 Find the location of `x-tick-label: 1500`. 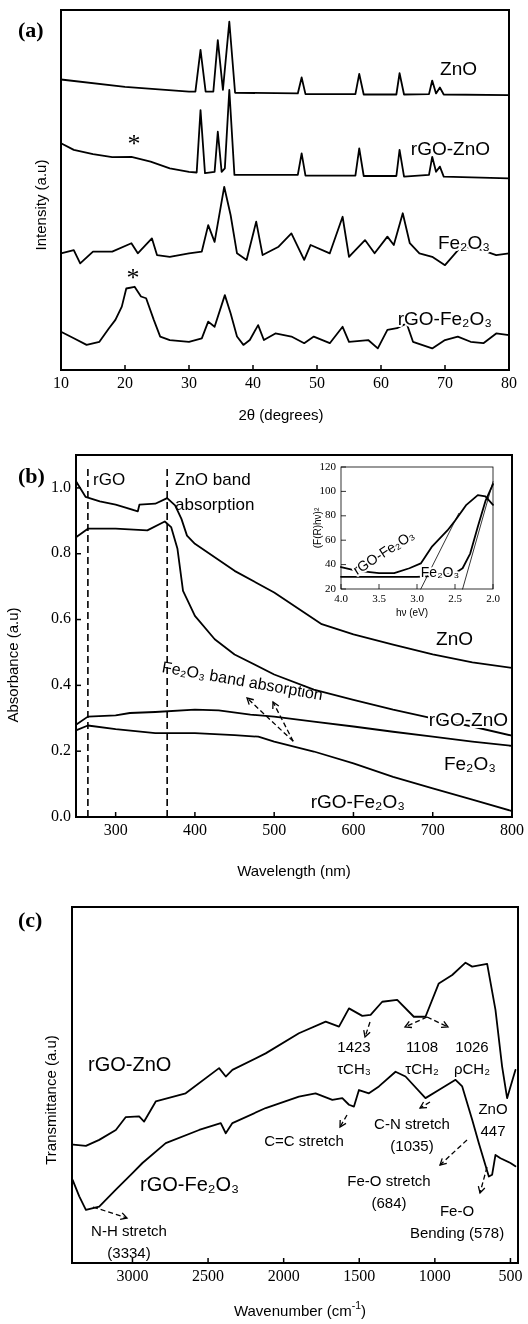

x-tick-label: 1500 is located at coordinates (359, 1275).